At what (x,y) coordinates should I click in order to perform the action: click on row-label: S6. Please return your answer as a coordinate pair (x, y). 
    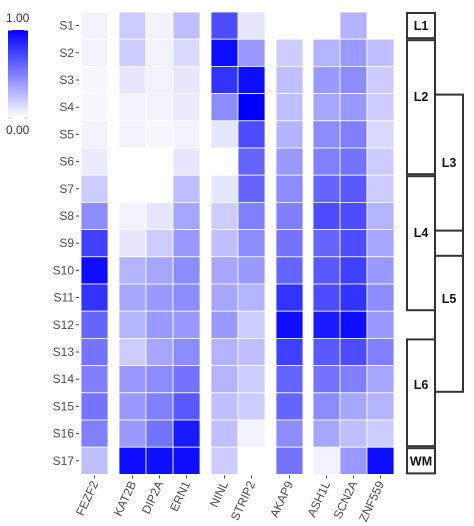
    Looking at the image, I should click on (66, 162).